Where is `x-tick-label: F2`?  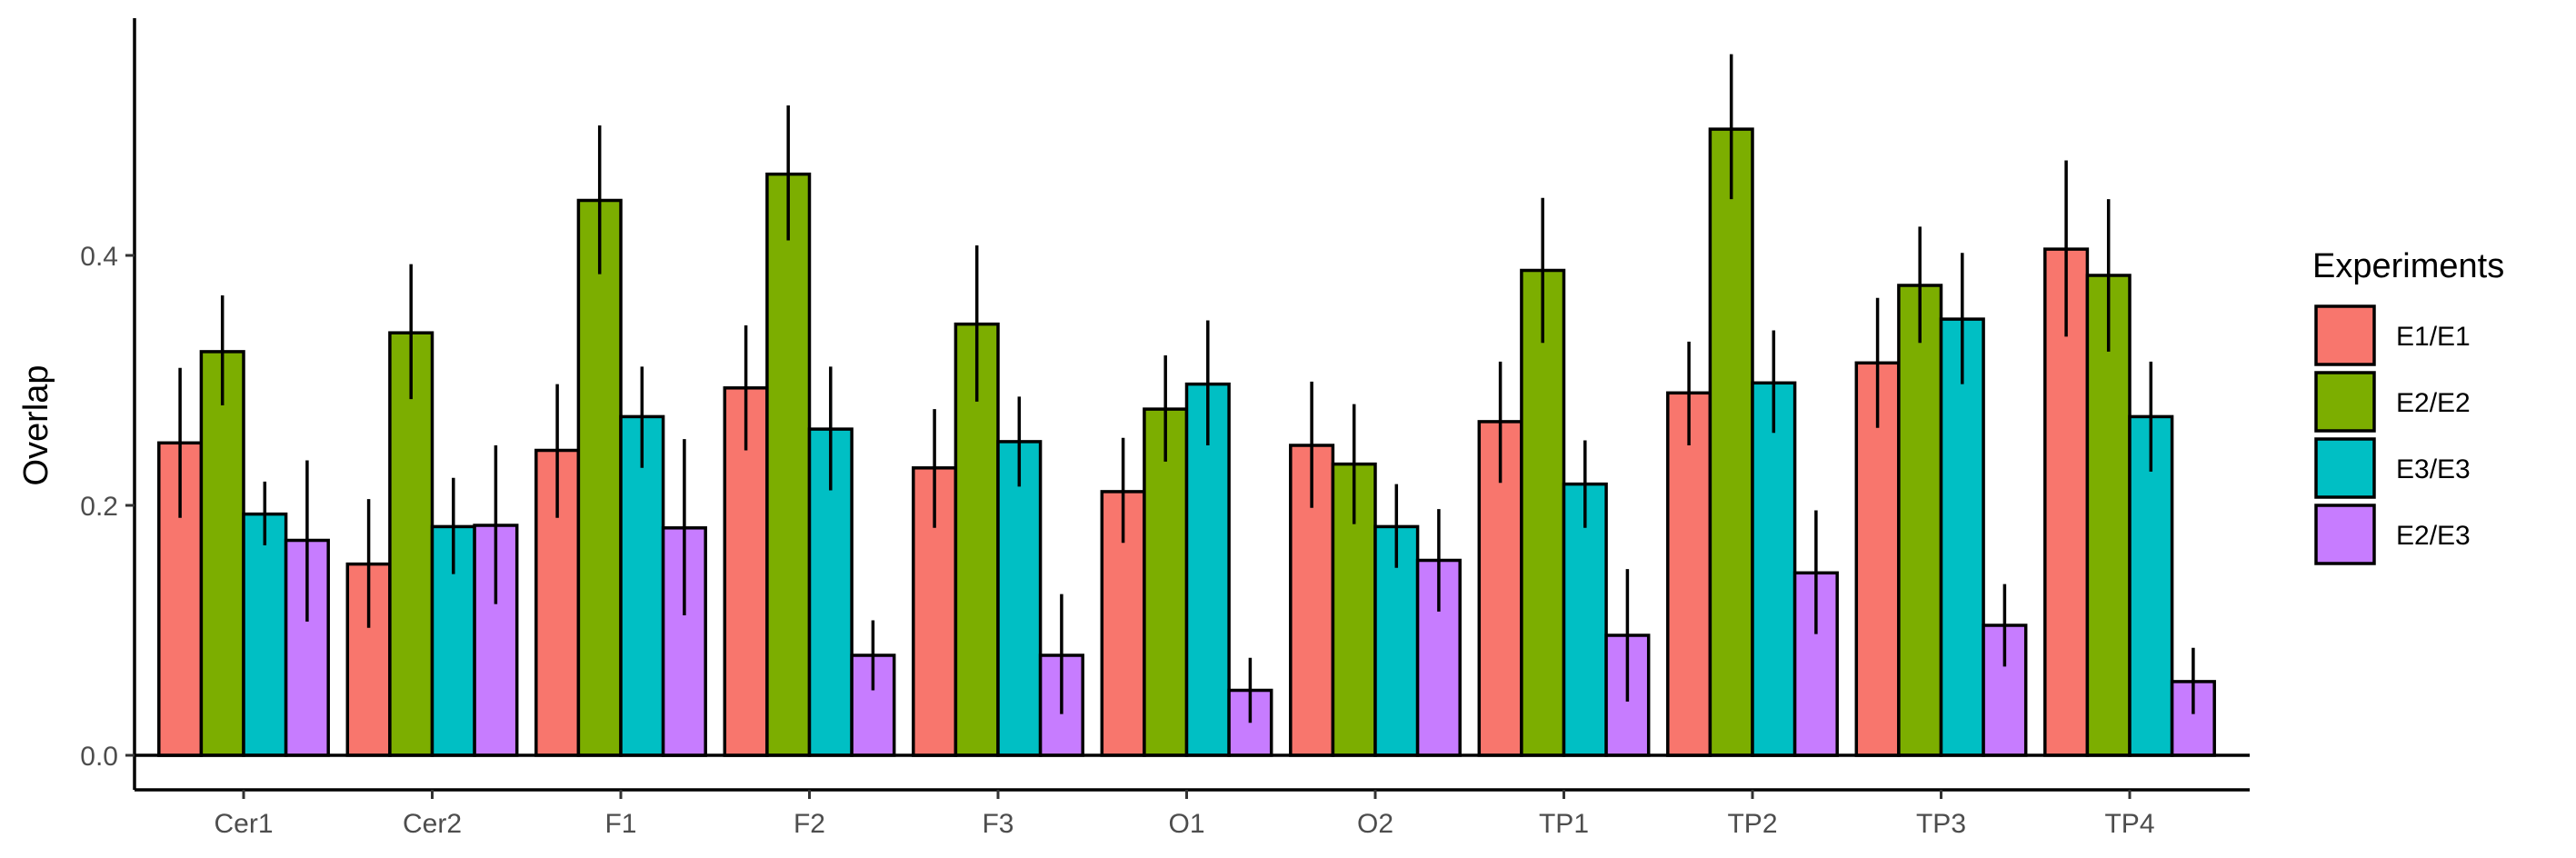 x-tick-label: F2 is located at coordinates (809, 824).